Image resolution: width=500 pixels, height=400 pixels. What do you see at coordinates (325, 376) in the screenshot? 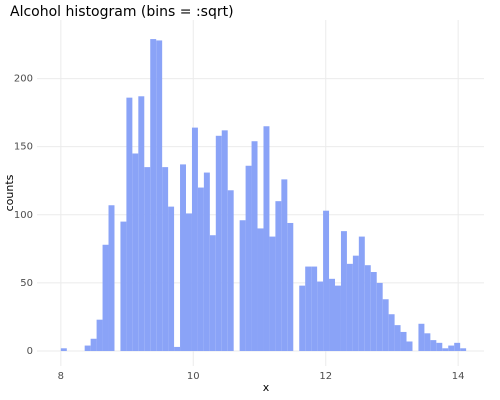
I see `x-tick-label: 12` at bounding box center [325, 376].